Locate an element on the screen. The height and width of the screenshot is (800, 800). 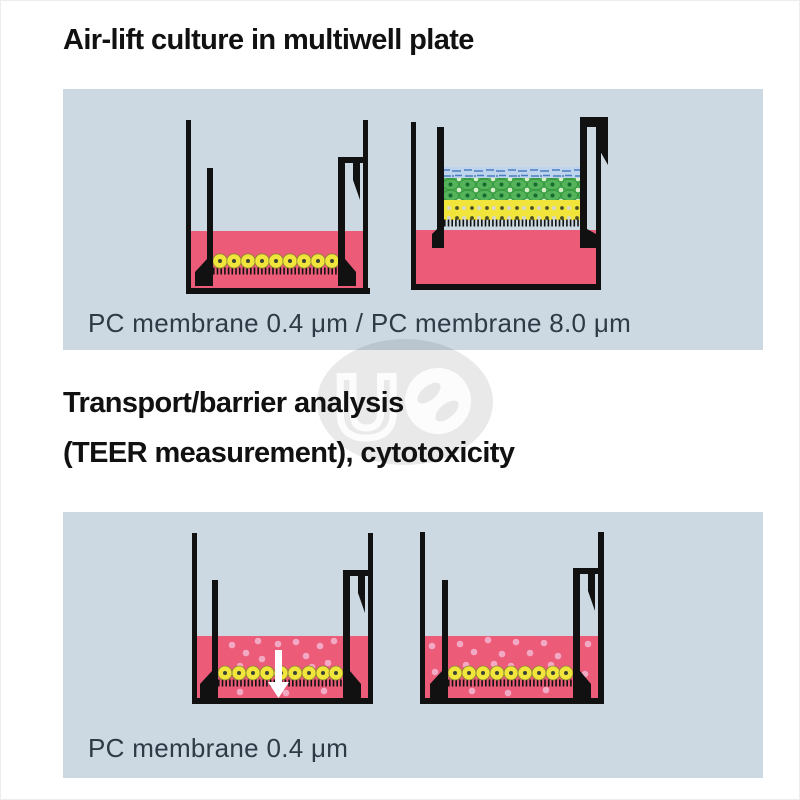
well-diagram-transport-assay is located at coordinates (282, 618).